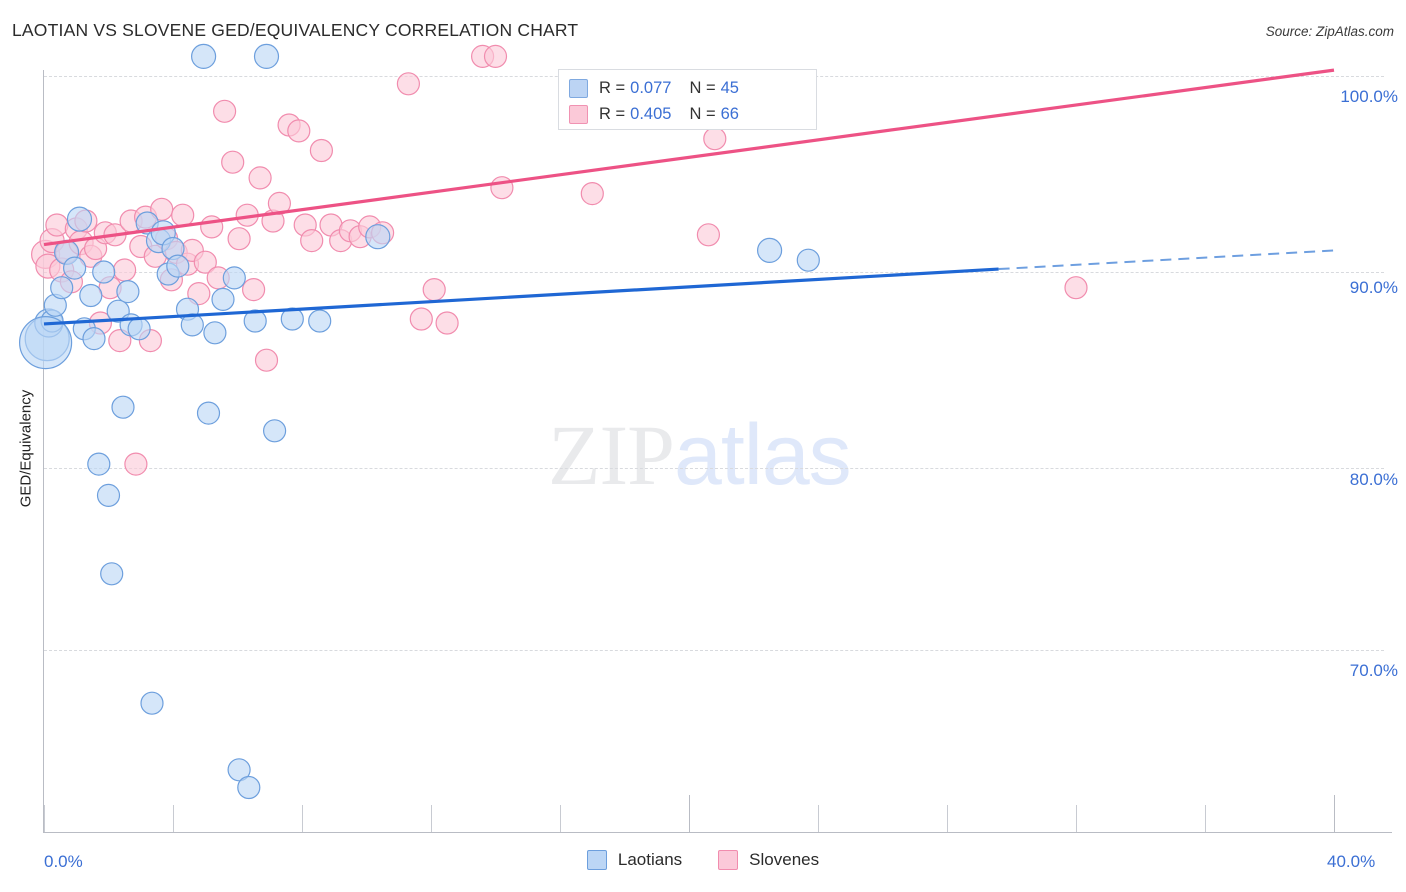 This screenshot has height=892, width=1406. I want to click on y-tick-label-100: 100.0%, so click(1369, 96).